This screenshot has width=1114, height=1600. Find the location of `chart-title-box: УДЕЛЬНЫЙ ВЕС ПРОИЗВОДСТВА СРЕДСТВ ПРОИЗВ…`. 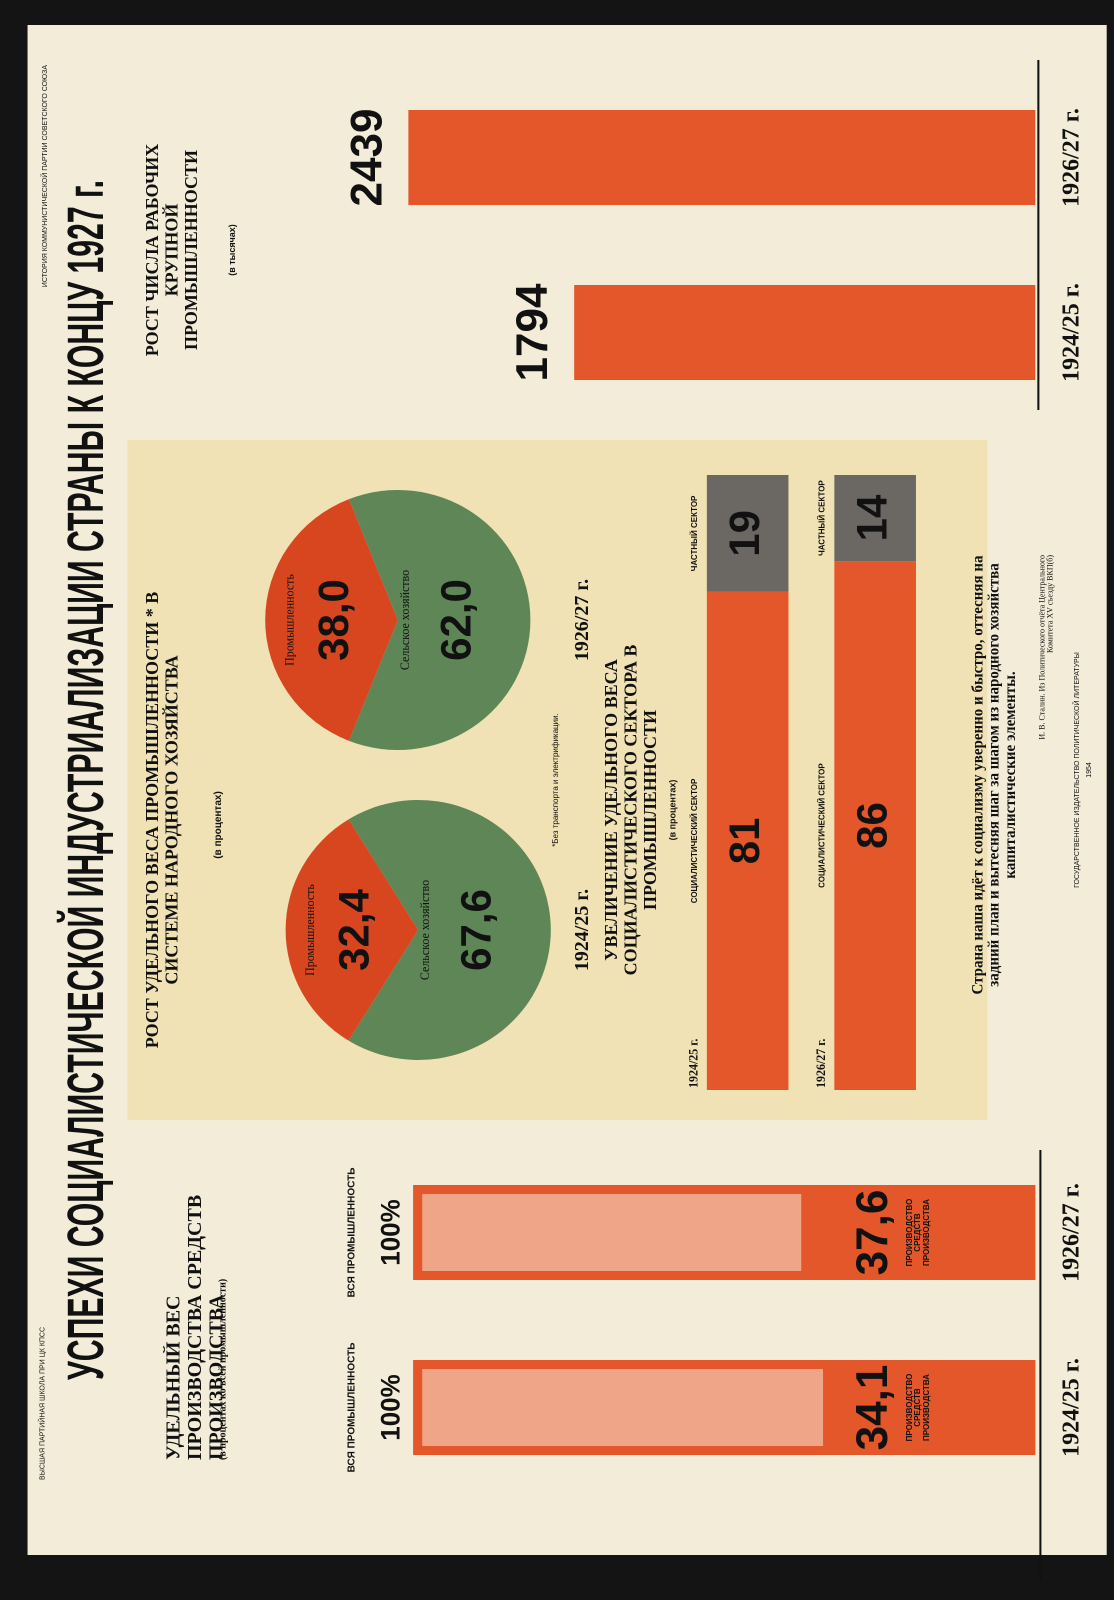

chart-title-box: УДЕЛЬНЫЙ ВЕС ПРОИЗВОДСТВА СРЕДСТВ ПРОИЗВ… is located at coordinates (193, 1327).